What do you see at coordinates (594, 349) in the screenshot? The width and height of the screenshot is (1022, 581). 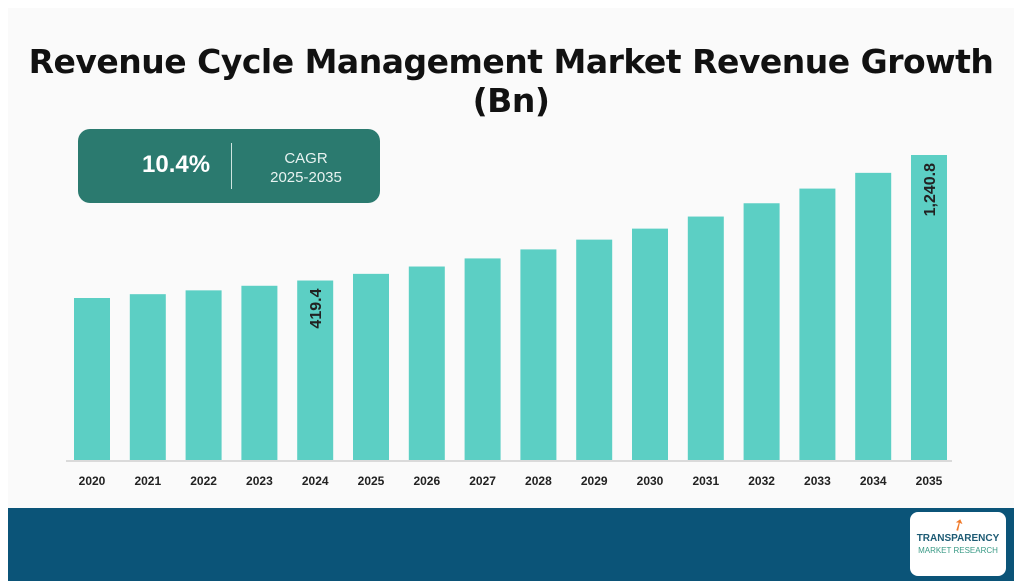 I see `bar-2029` at bounding box center [594, 349].